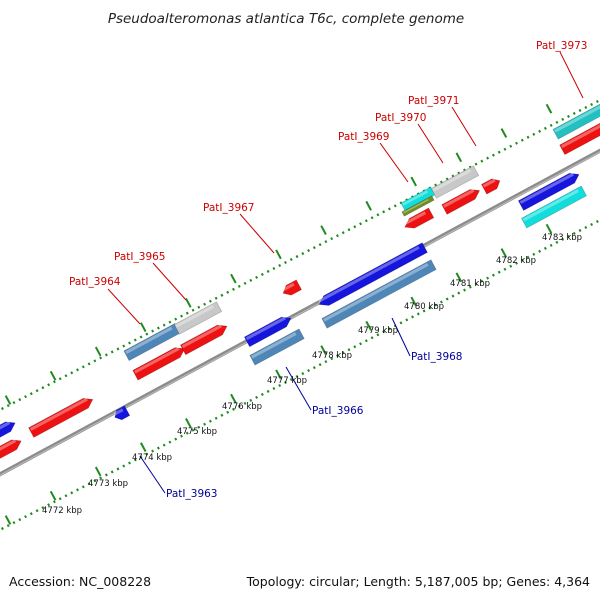 The image size is (600, 600). Describe the element at coordinates (561, 46) in the screenshot. I see `gene-label: PatI_3973` at that location.